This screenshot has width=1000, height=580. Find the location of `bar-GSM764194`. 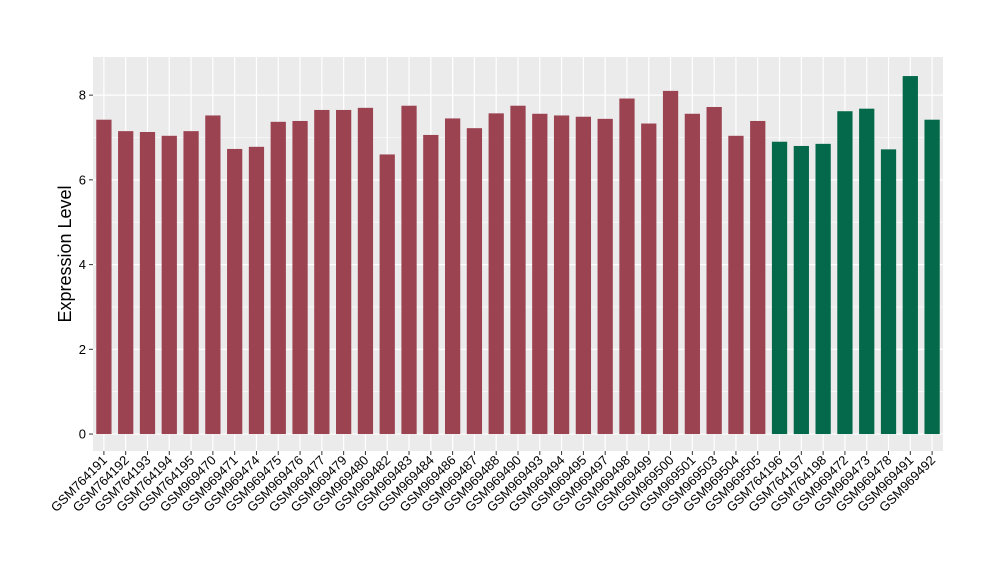

bar-GSM764194 is located at coordinates (169, 285).